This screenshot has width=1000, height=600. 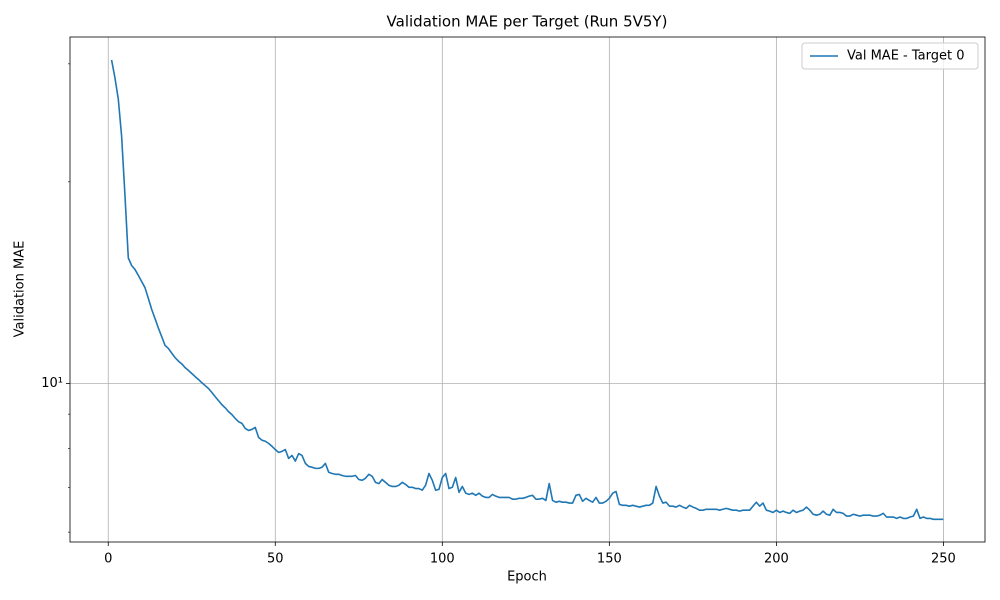 I want to click on x-tick-label: 250, so click(x=943, y=559).